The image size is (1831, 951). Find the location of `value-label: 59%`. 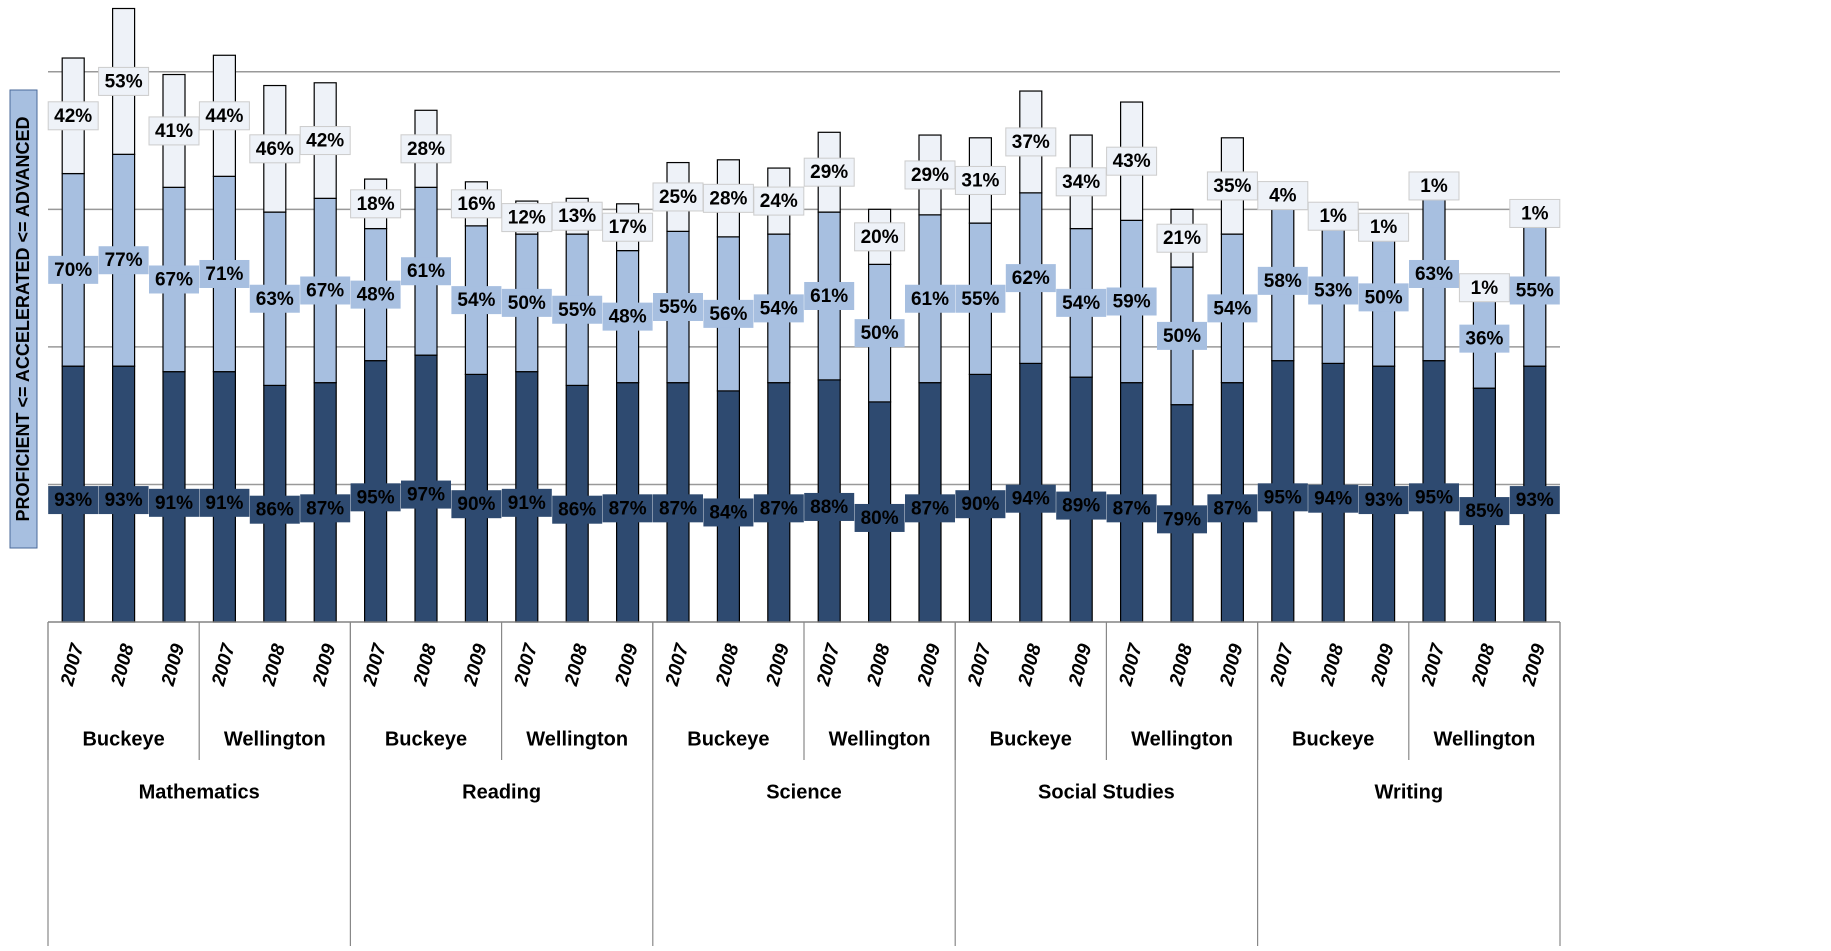

value-label: 59% is located at coordinates (1132, 302).